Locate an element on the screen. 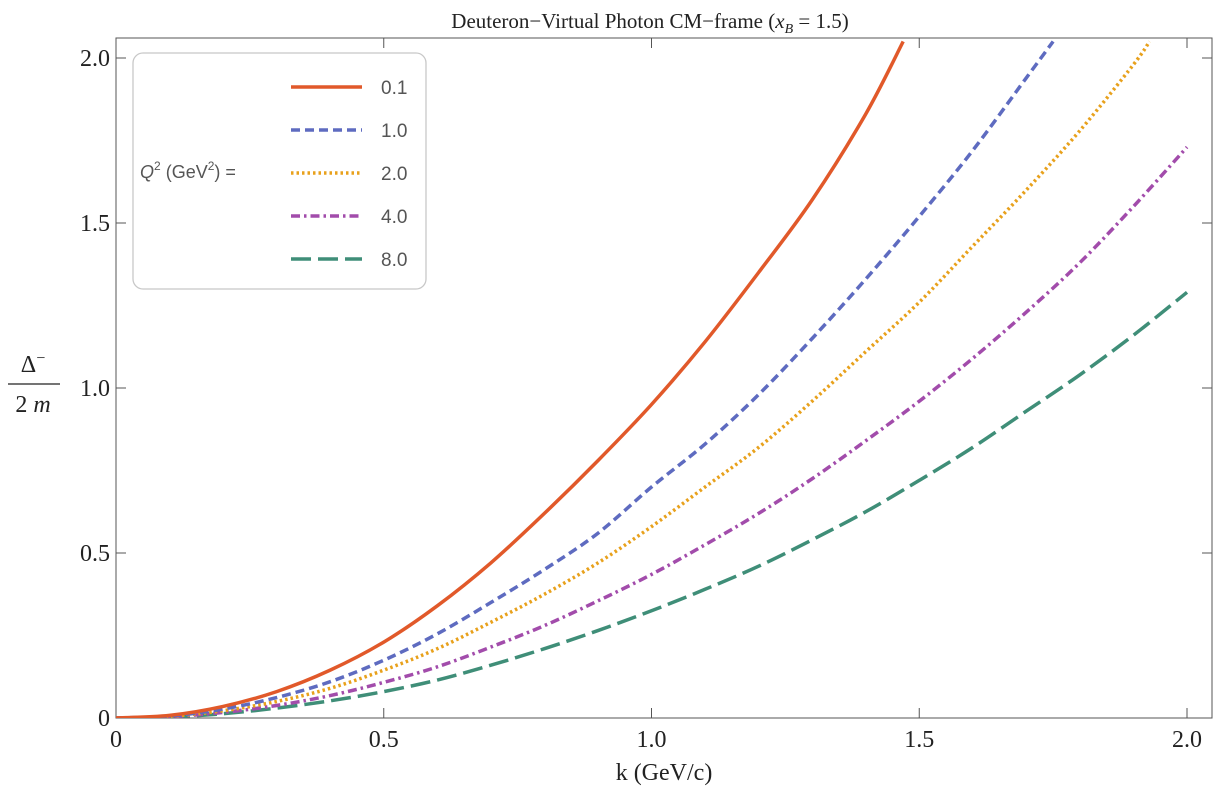  legend-title: Q2 (GeV2) = is located at coordinates (188, 170).